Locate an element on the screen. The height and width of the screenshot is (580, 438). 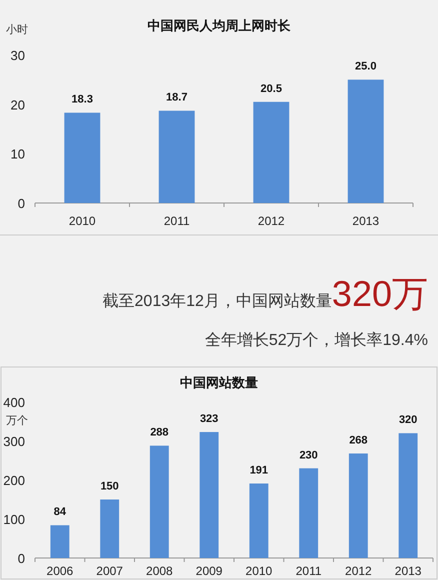
data-label: 323 is located at coordinates (209, 419).